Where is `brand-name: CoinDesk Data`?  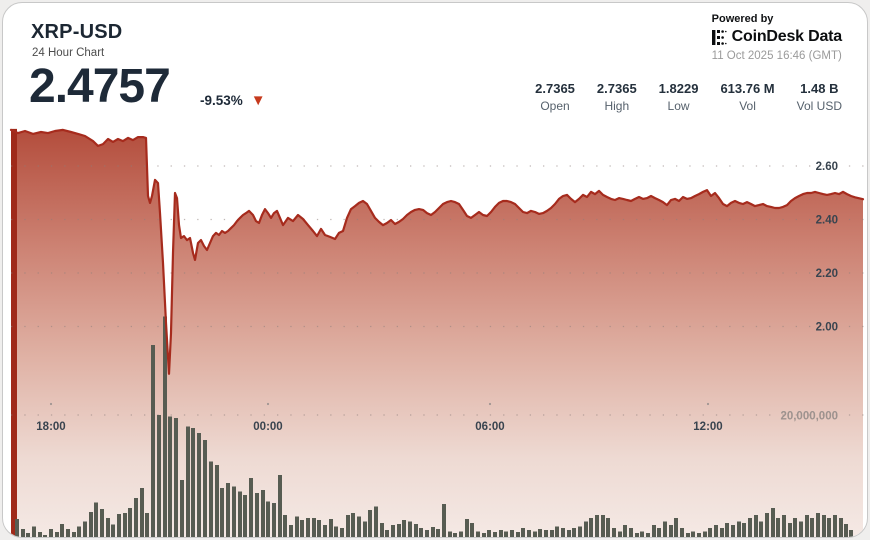 brand-name: CoinDesk Data is located at coordinates (787, 36).